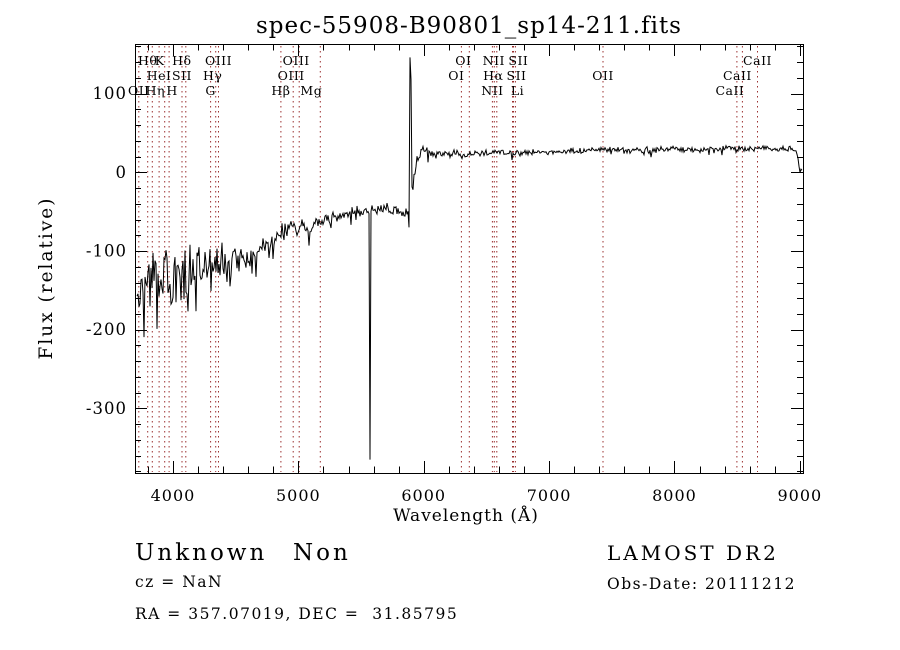 The height and width of the screenshot is (650, 900). I want to click on y-tick-label: -200, so click(106, 329).